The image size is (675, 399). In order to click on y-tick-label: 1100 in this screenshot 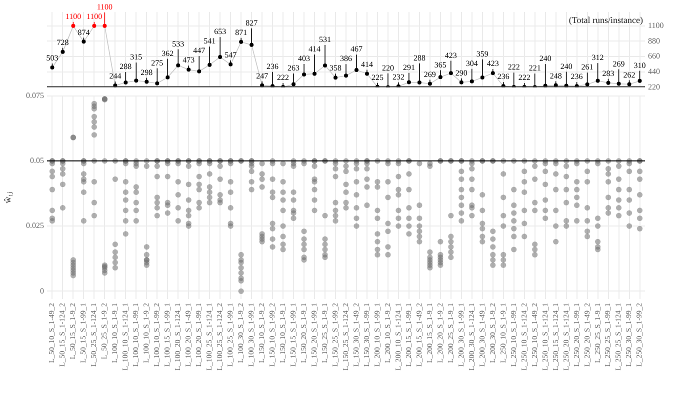, I will do `click(656, 25)`.